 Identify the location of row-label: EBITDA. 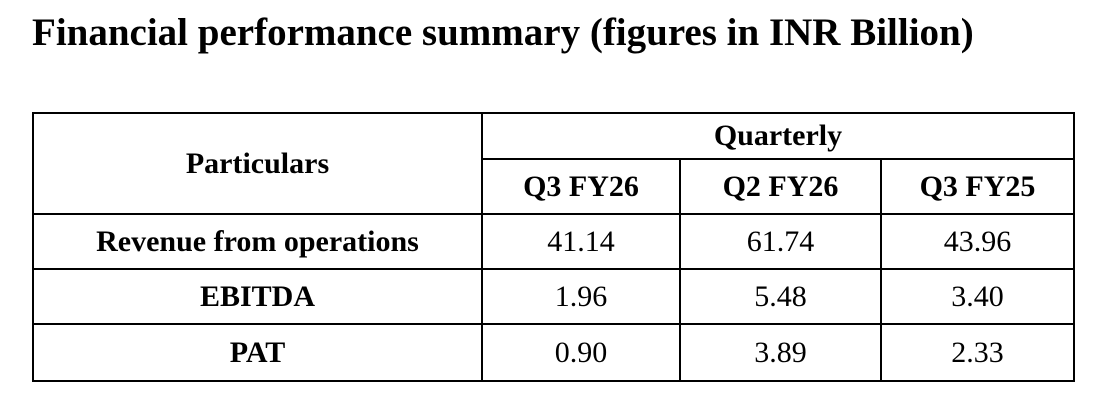
(257, 296).